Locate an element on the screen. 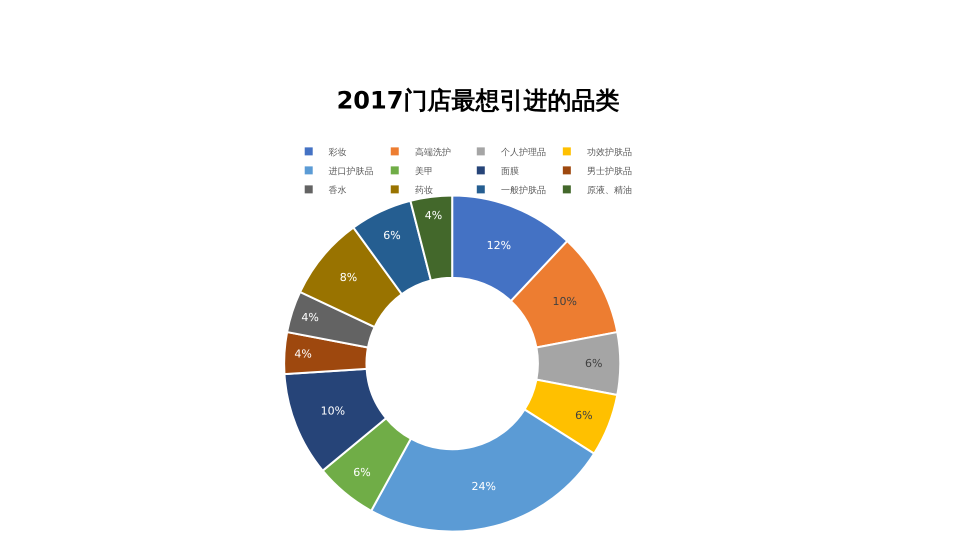 The height and width of the screenshot is (537, 956). legend-label: 香水 is located at coordinates (337, 190).